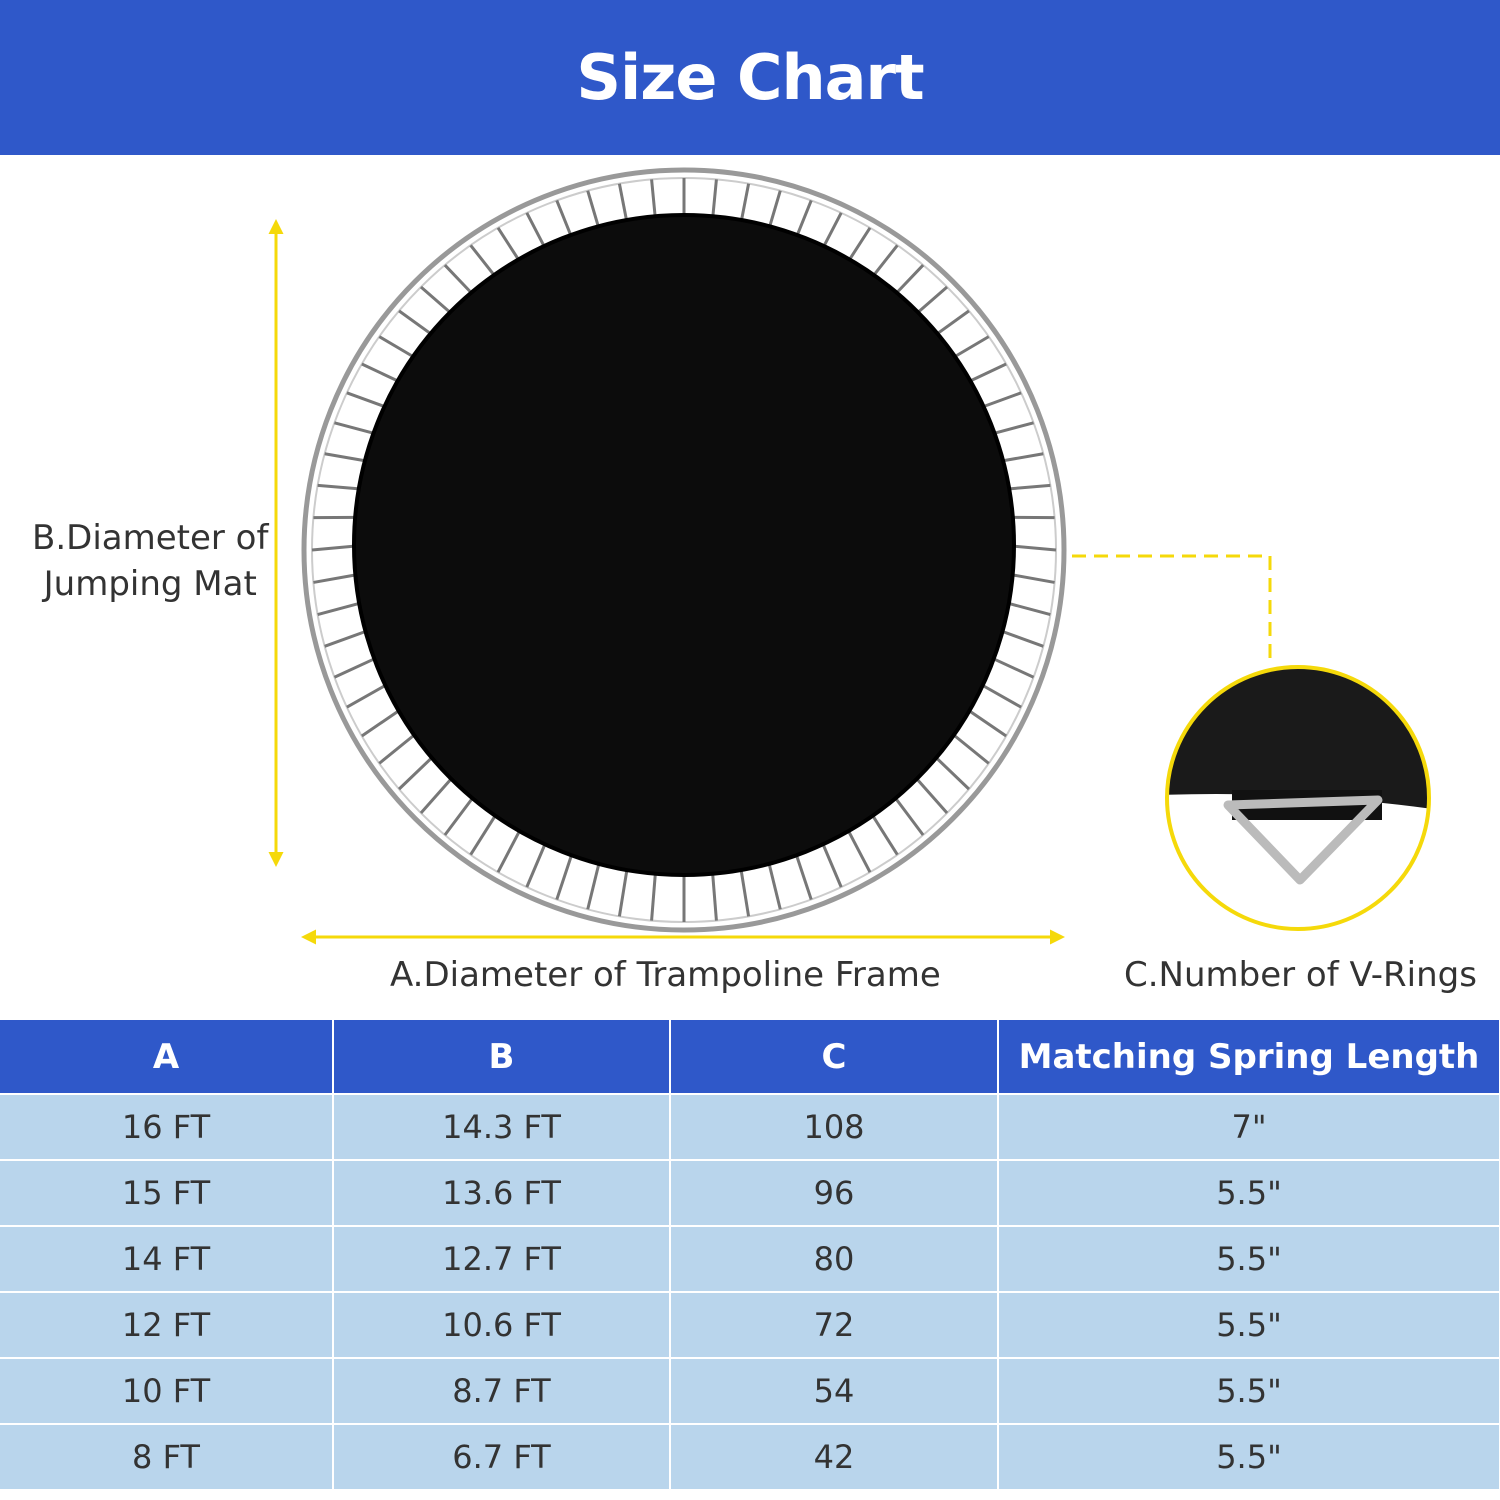  I want to click on table-row: 15 FT 13.6 FT 96 5.5", so click(750, 1192).